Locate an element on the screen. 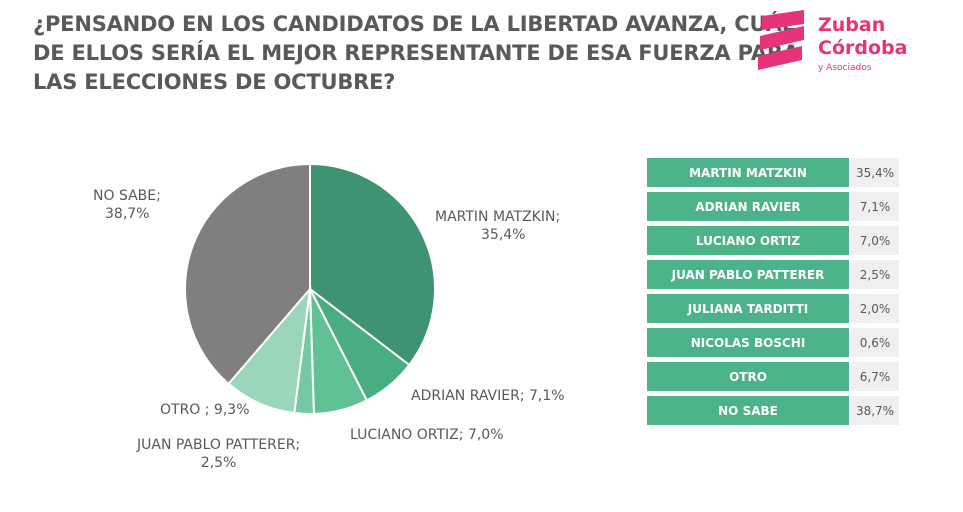 The height and width of the screenshot is (512, 963). table-cell-name: LUCIANO ORTIZ is located at coordinates (748, 240).